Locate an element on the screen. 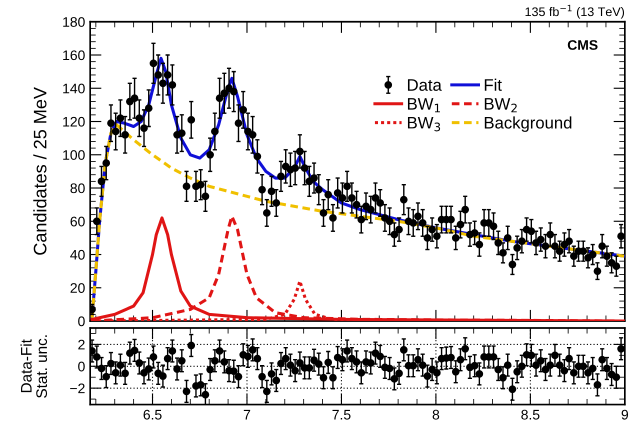 This screenshot has width=635, height=435. y-tick-label: 2 is located at coordinates (81, 345).